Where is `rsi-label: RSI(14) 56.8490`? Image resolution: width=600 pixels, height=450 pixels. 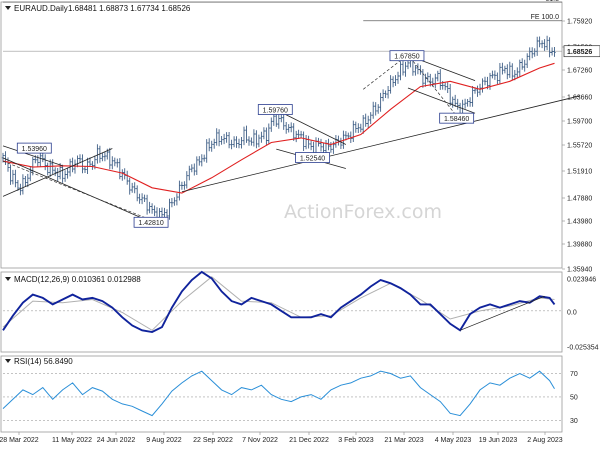 rsi-label: RSI(14) 56.8490 is located at coordinates (43, 361).